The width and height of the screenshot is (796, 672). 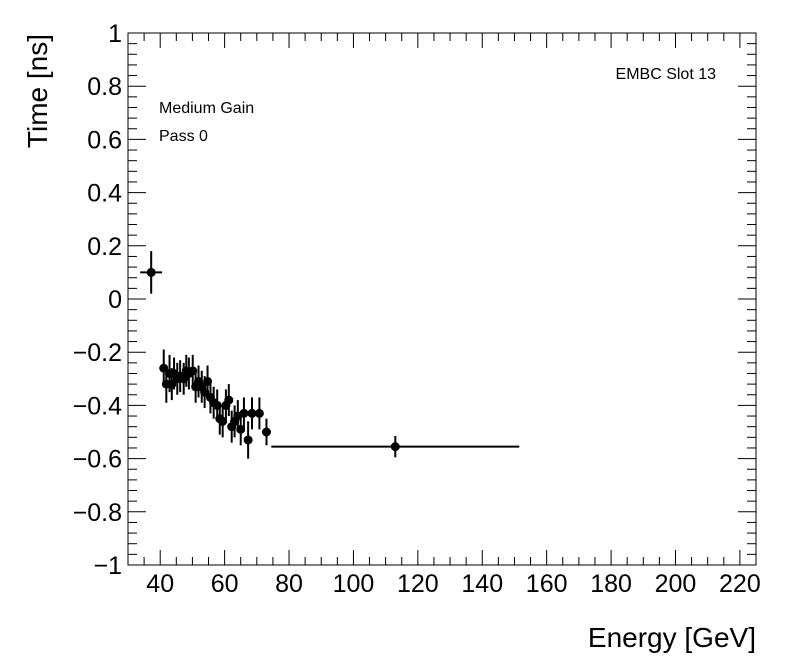 I want to click on x-tick-label: 180, so click(x=611, y=584).